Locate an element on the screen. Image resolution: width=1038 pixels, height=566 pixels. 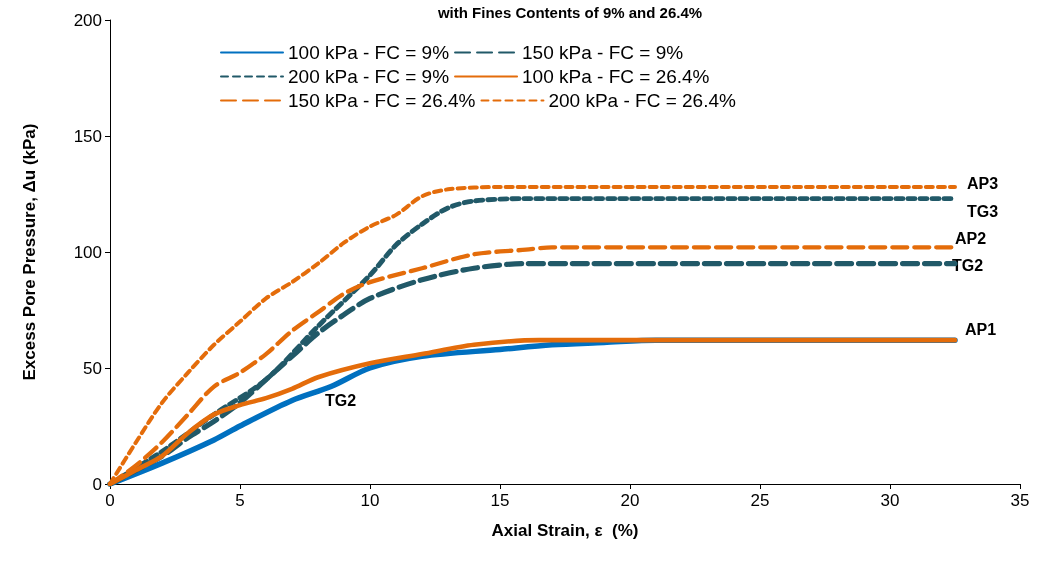
legend-label: 100 kPa - FC = 26.4% is located at coordinates (616, 76).